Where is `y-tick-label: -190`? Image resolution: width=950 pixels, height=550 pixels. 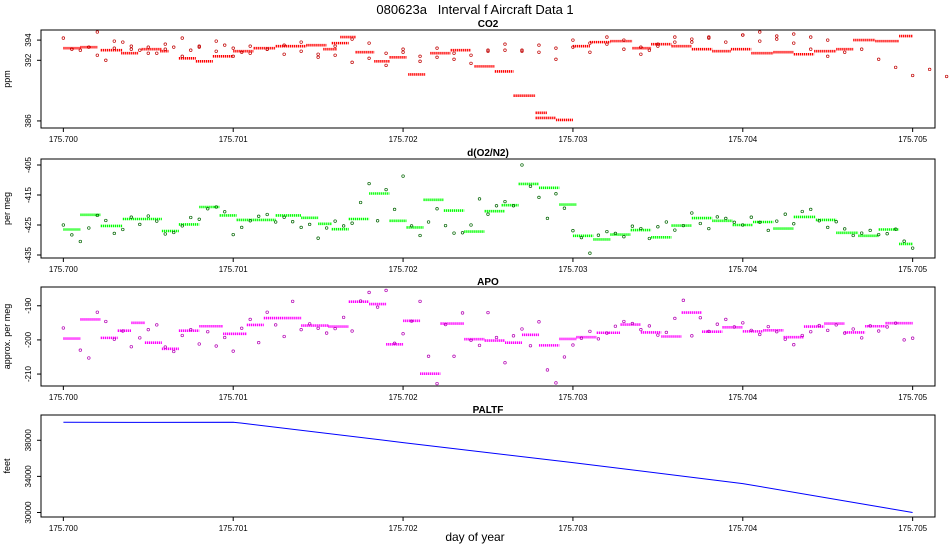
y-tick-label: -190 is located at coordinates (28, 305).